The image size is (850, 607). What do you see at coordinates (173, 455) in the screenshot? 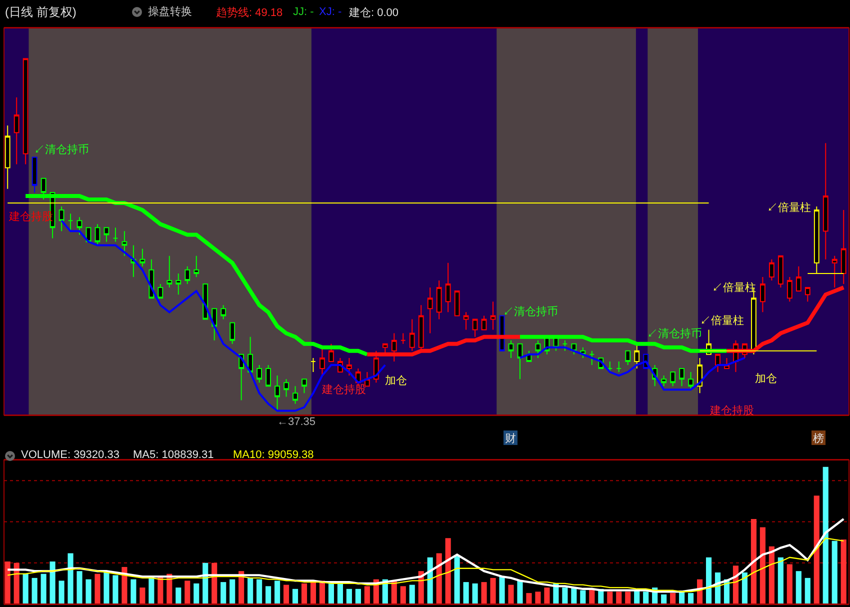
I see `text: MA5: 108839.31` at bounding box center [173, 455].